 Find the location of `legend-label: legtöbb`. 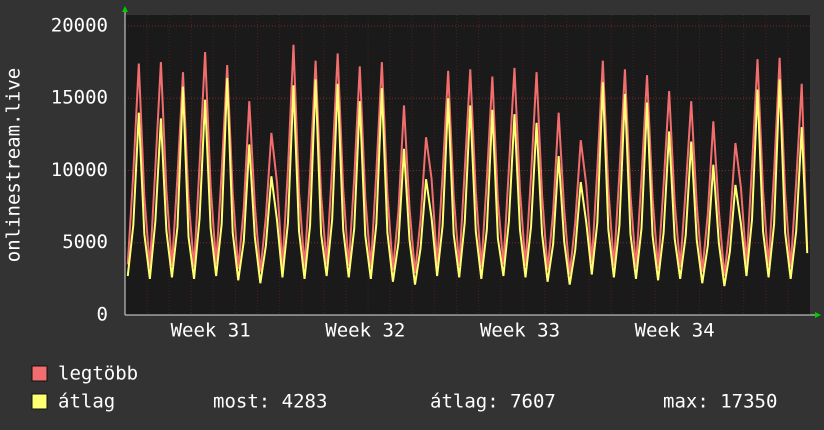

legend-label: legtöbb is located at coordinates (98, 374).